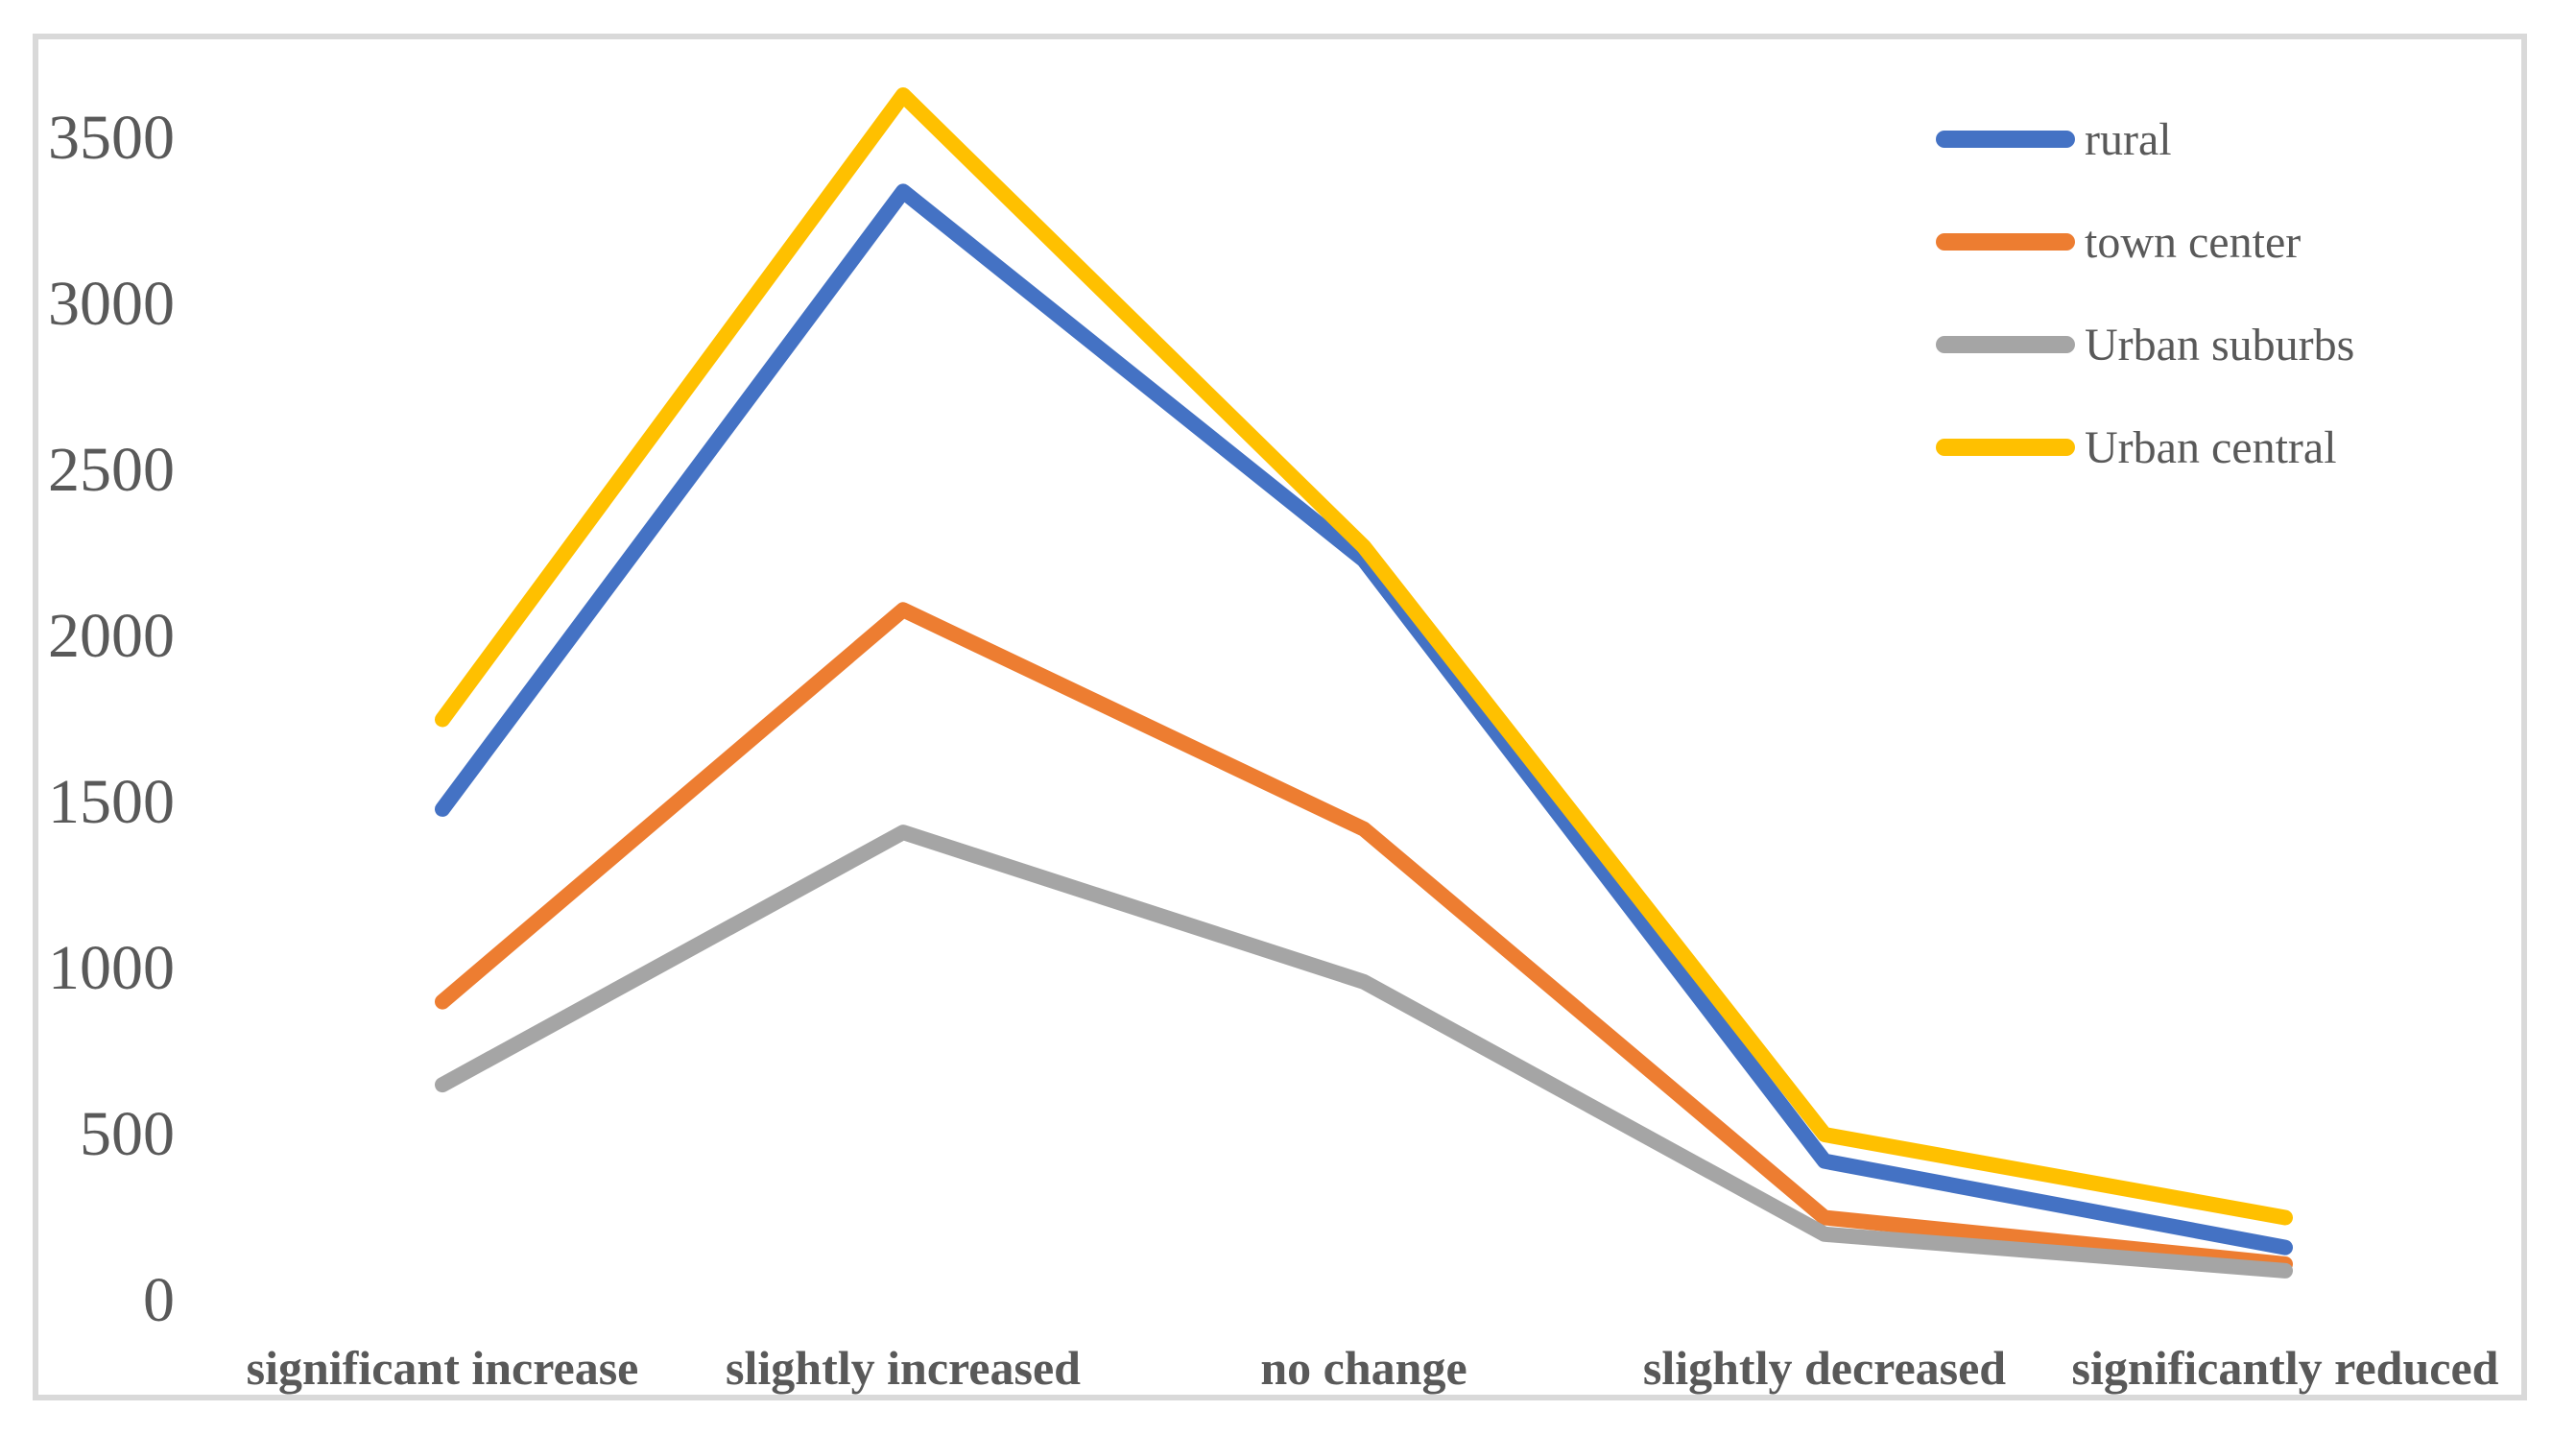  Describe the element at coordinates (111, 802) in the screenshot. I see `y-tick-label-1500: 1500` at that location.